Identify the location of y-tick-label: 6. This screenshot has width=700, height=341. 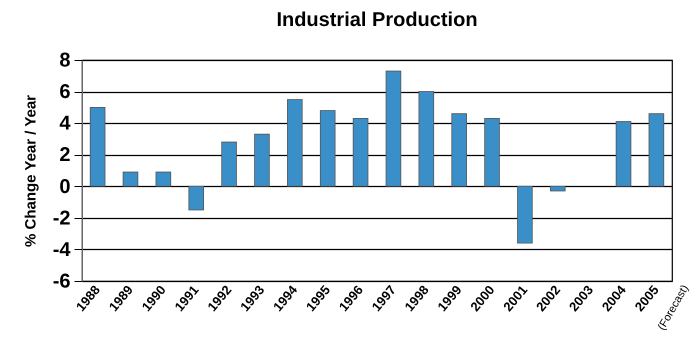
(64, 92).